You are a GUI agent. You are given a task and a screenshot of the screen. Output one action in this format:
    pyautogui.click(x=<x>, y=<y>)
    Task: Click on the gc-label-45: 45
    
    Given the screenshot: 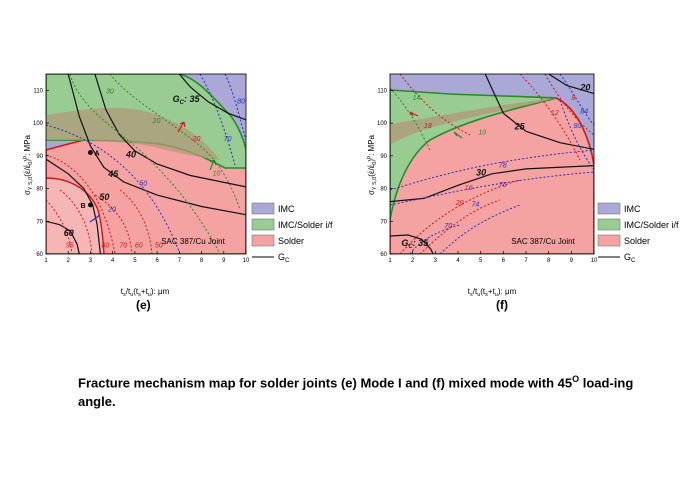 What is the action you would take?
    pyautogui.click(x=113, y=174)
    